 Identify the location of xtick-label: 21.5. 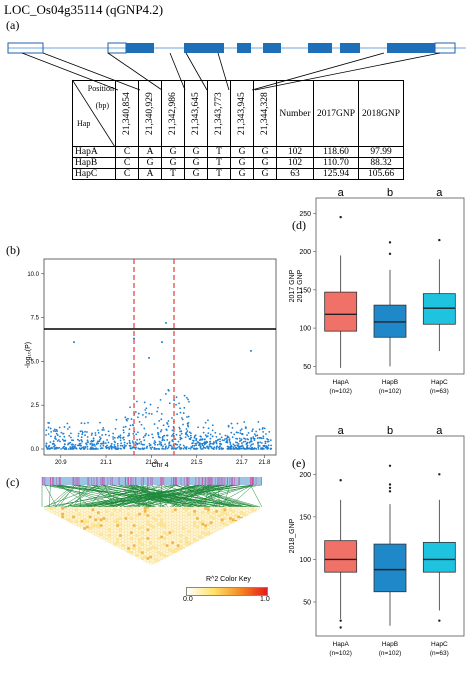
(197, 463).